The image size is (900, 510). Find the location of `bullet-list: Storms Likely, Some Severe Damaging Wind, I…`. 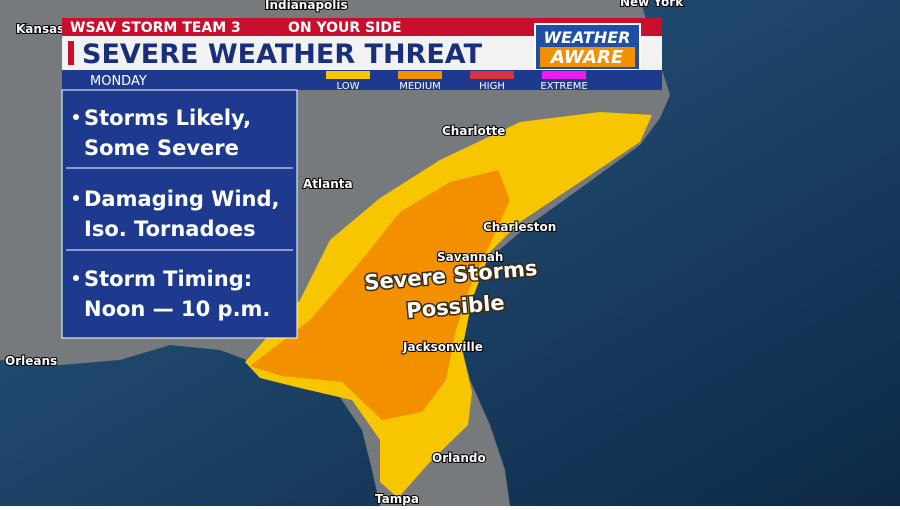

bullet-list: Storms Likely, Some Severe Damaging Wind, I… is located at coordinates (176, 213).